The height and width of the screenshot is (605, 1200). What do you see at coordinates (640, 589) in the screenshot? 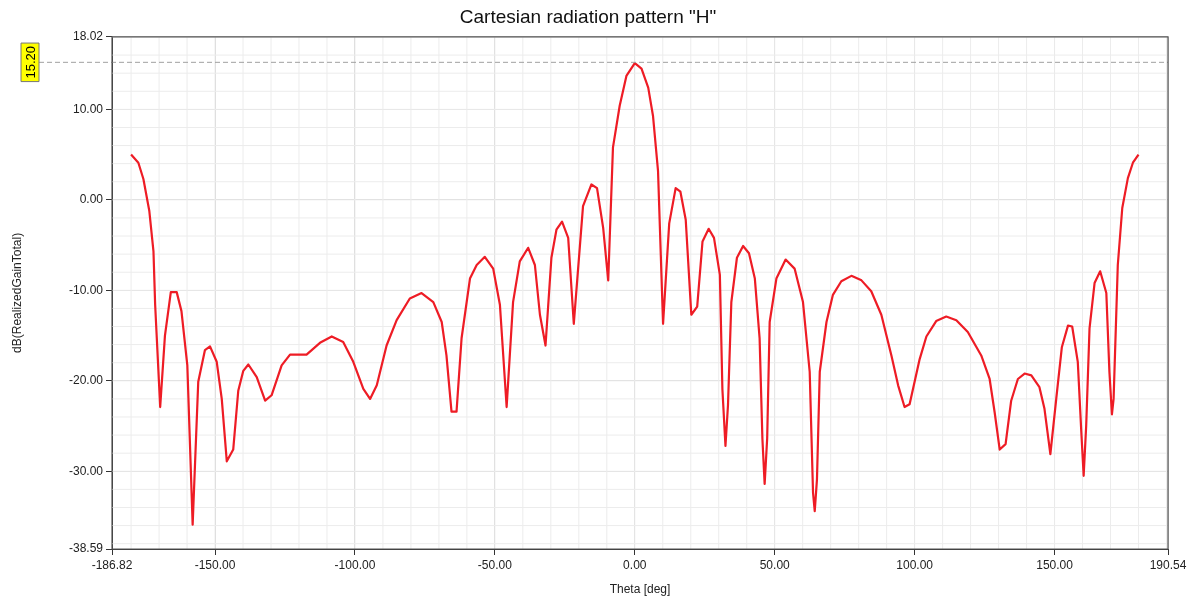
I see `x-axis-title: Theta [deg]` at bounding box center [640, 589].